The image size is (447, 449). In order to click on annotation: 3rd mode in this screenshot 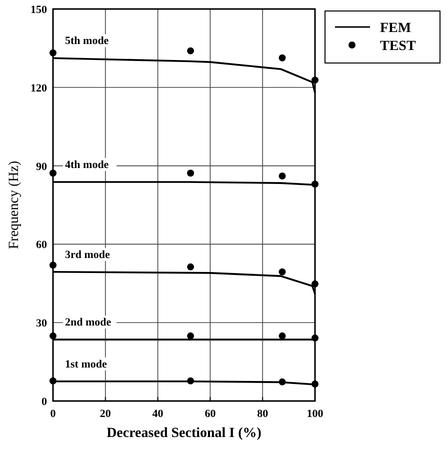, I will do `click(87, 254)`.